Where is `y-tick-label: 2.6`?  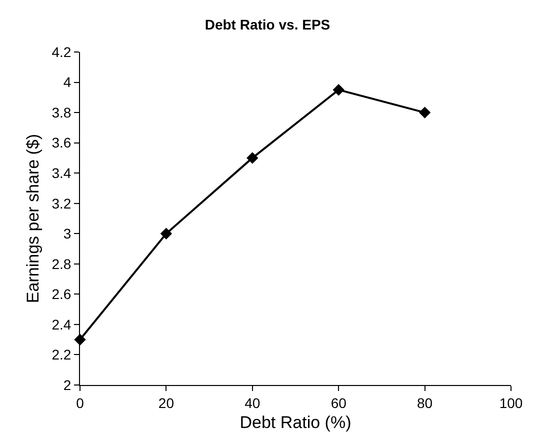 y-tick-label: 2.6 is located at coordinates (62, 294).